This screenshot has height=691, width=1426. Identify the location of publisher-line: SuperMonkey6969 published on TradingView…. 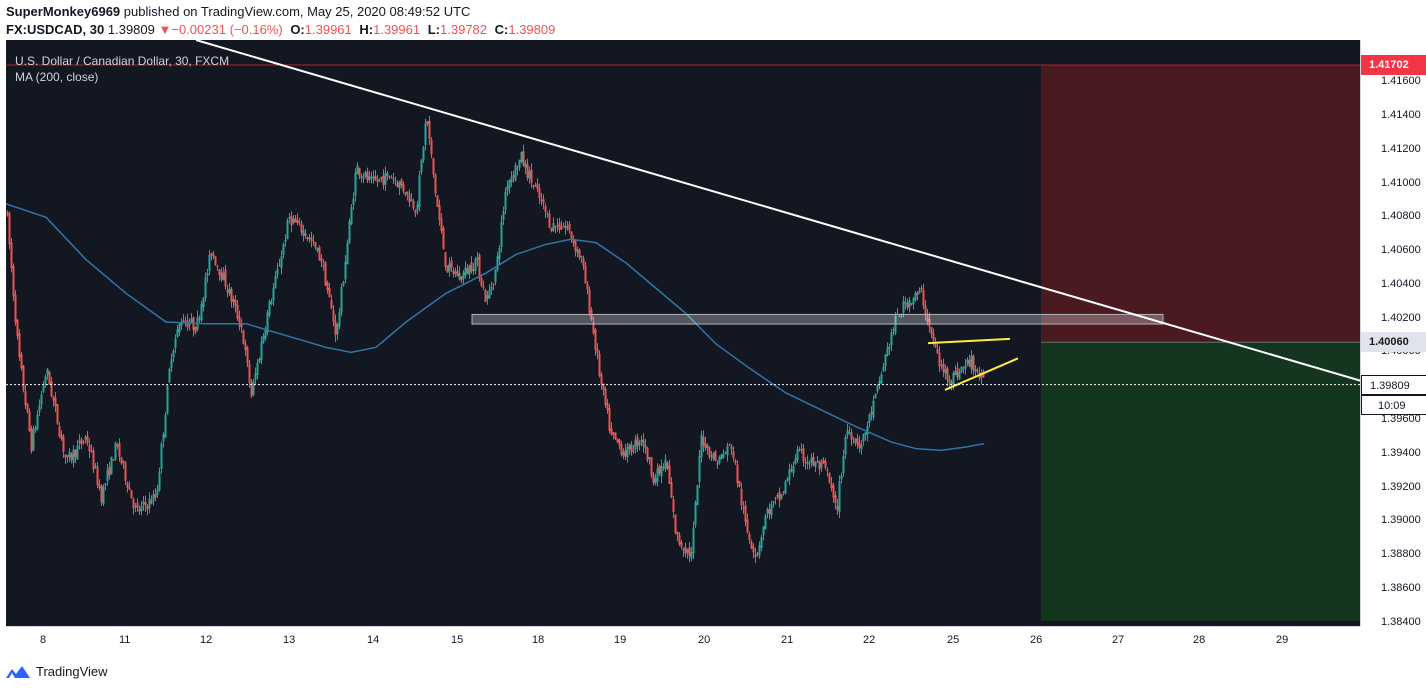
(238, 11).